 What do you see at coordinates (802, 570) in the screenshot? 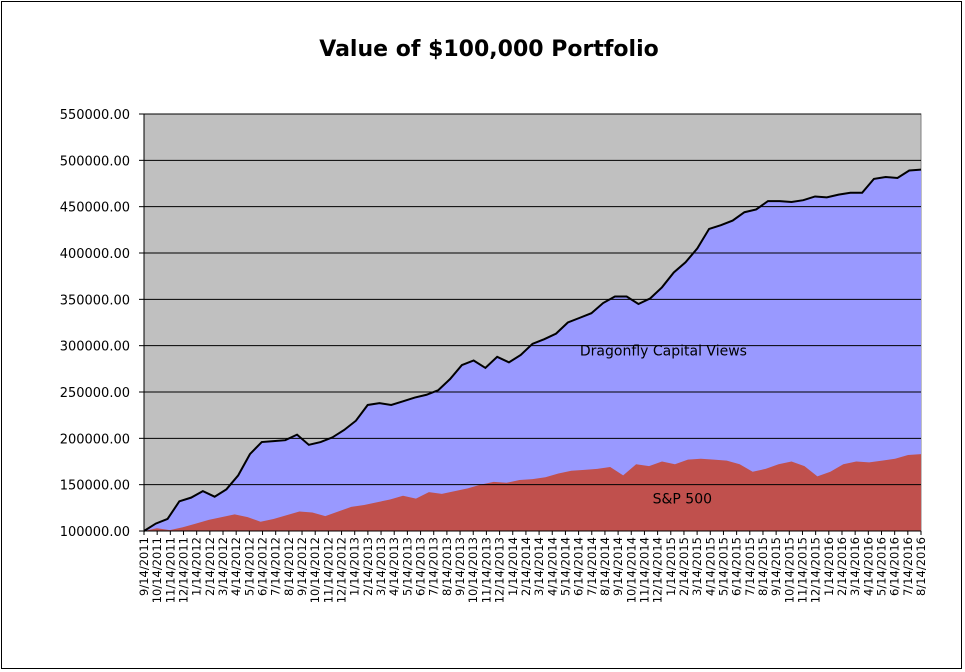
I see `x-tick-label: 11/14/2015` at bounding box center [802, 570].